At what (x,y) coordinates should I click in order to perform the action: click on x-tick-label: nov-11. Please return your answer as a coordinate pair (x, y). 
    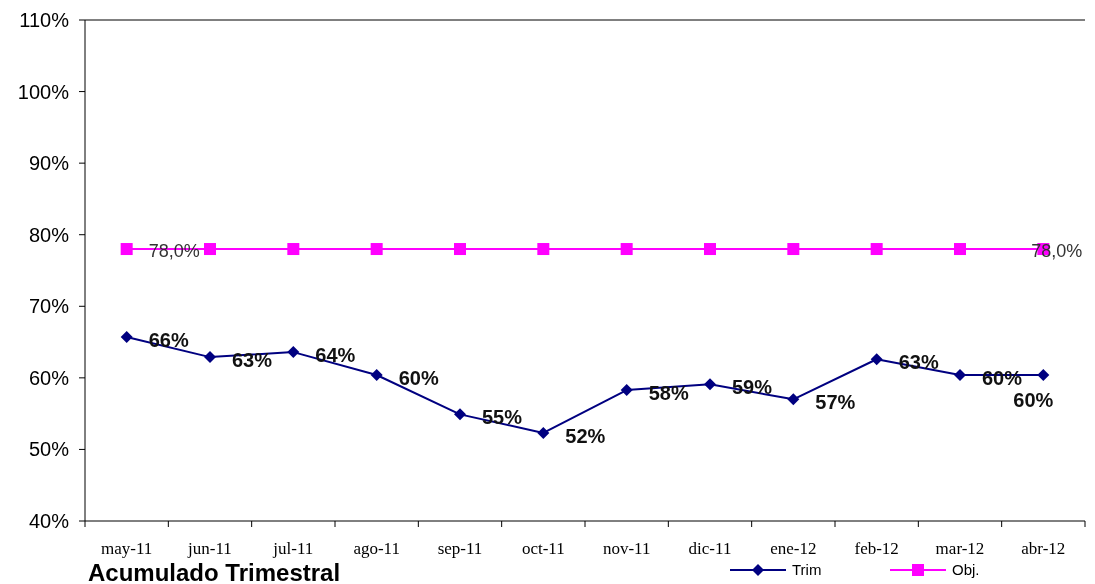
    Looking at the image, I should click on (626, 548).